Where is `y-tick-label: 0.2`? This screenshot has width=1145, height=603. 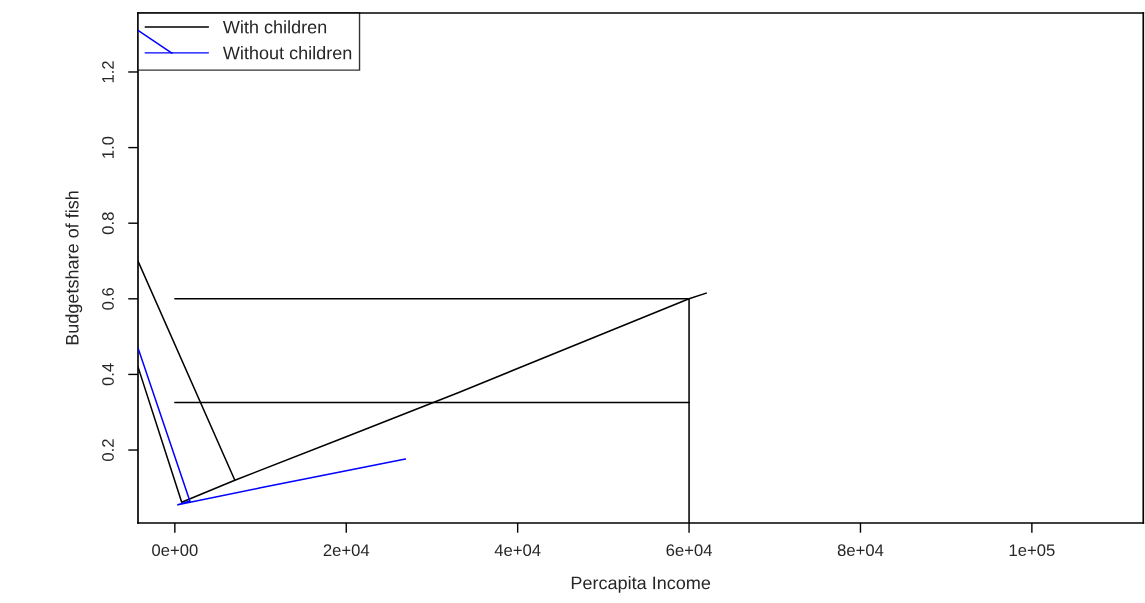
y-tick-label: 0.2 is located at coordinates (108, 450).